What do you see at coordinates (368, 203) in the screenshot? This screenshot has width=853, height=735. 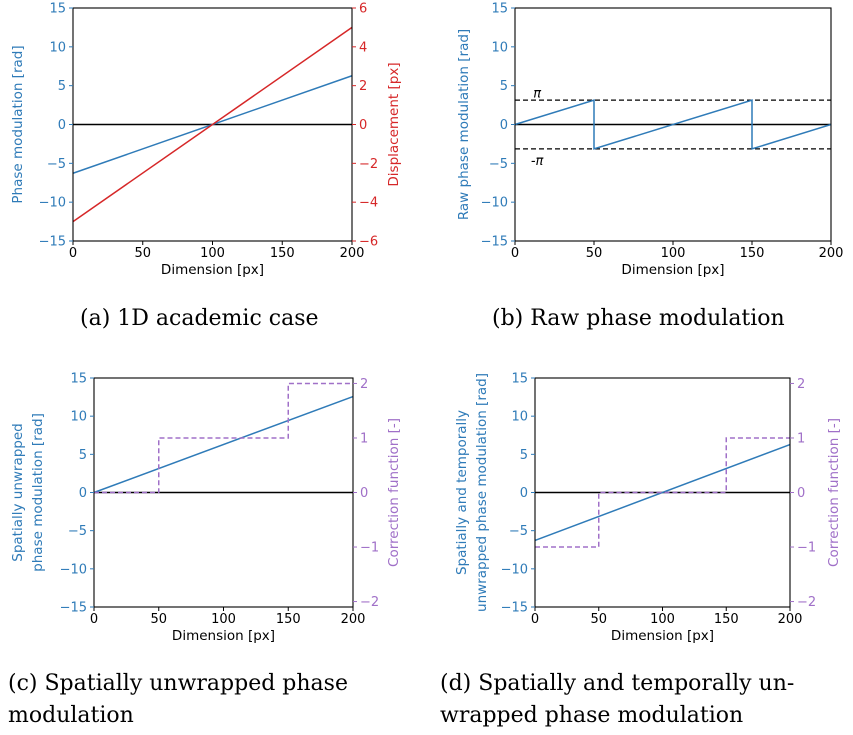 I see `y2-tick-label: −4` at bounding box center [368, 203].